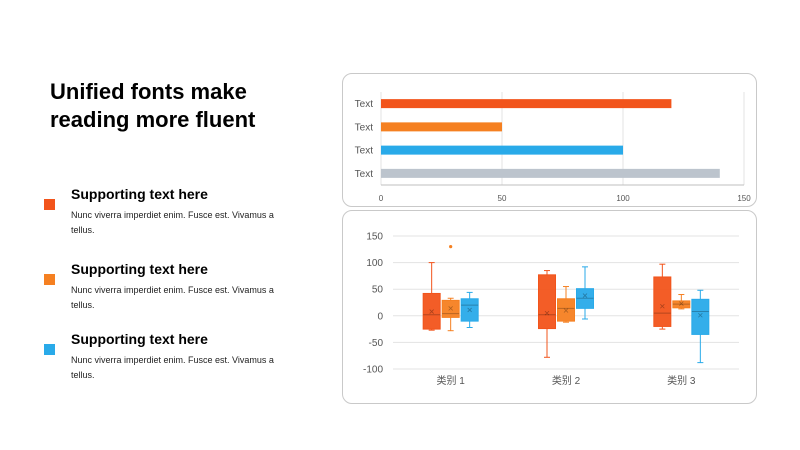 This screenshot has width=800, height=450. What do you see at coordinates (623, 198) in the screenshot?
I see `x-tick-label: 100` at bounding box center [623, 198].